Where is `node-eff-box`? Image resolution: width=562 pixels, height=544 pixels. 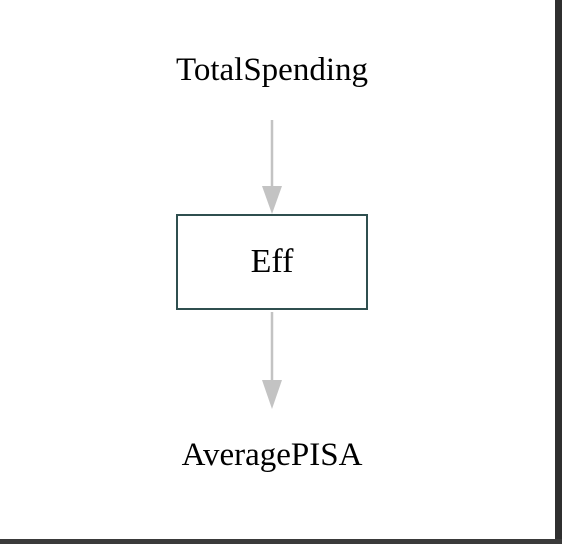
node-eff-box is located at coordinates (272, 262).